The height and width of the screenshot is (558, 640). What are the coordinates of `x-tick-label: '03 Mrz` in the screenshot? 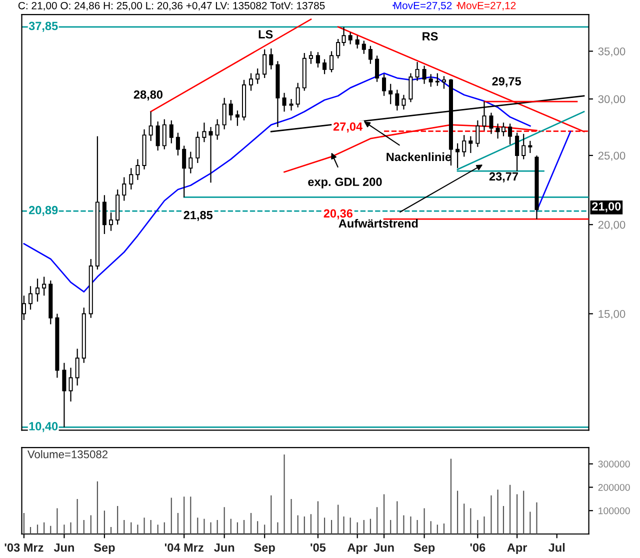 It's located at (24, 547).